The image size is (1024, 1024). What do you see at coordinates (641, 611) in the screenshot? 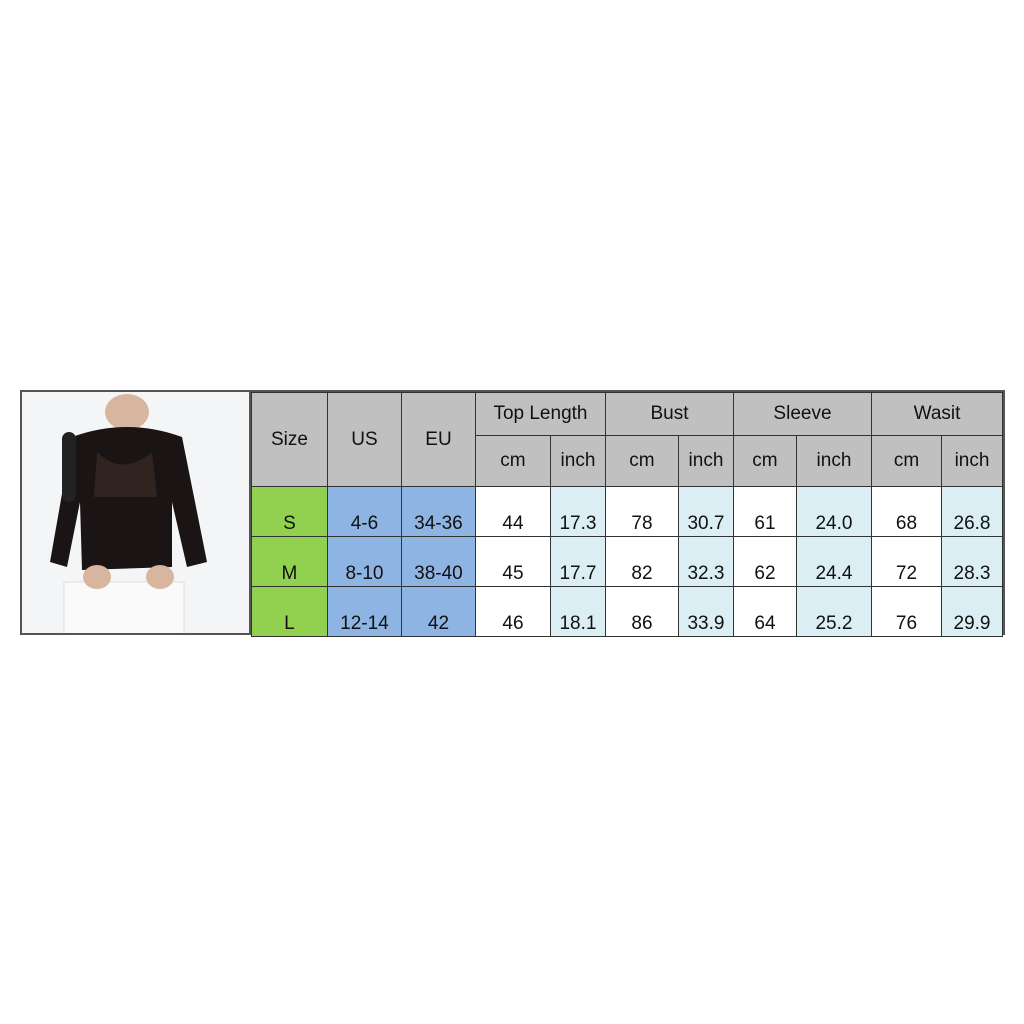
I see `value-cell: 86` at bounding box center [641, 611].